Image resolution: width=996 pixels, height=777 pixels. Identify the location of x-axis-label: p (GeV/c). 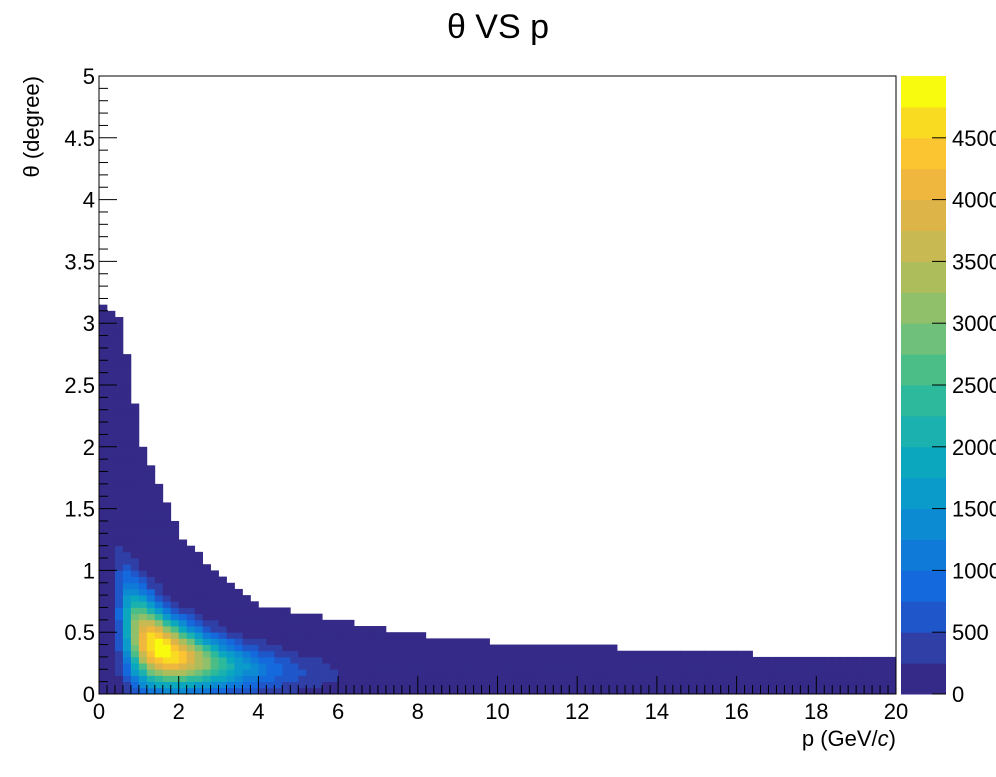
(849, 738).